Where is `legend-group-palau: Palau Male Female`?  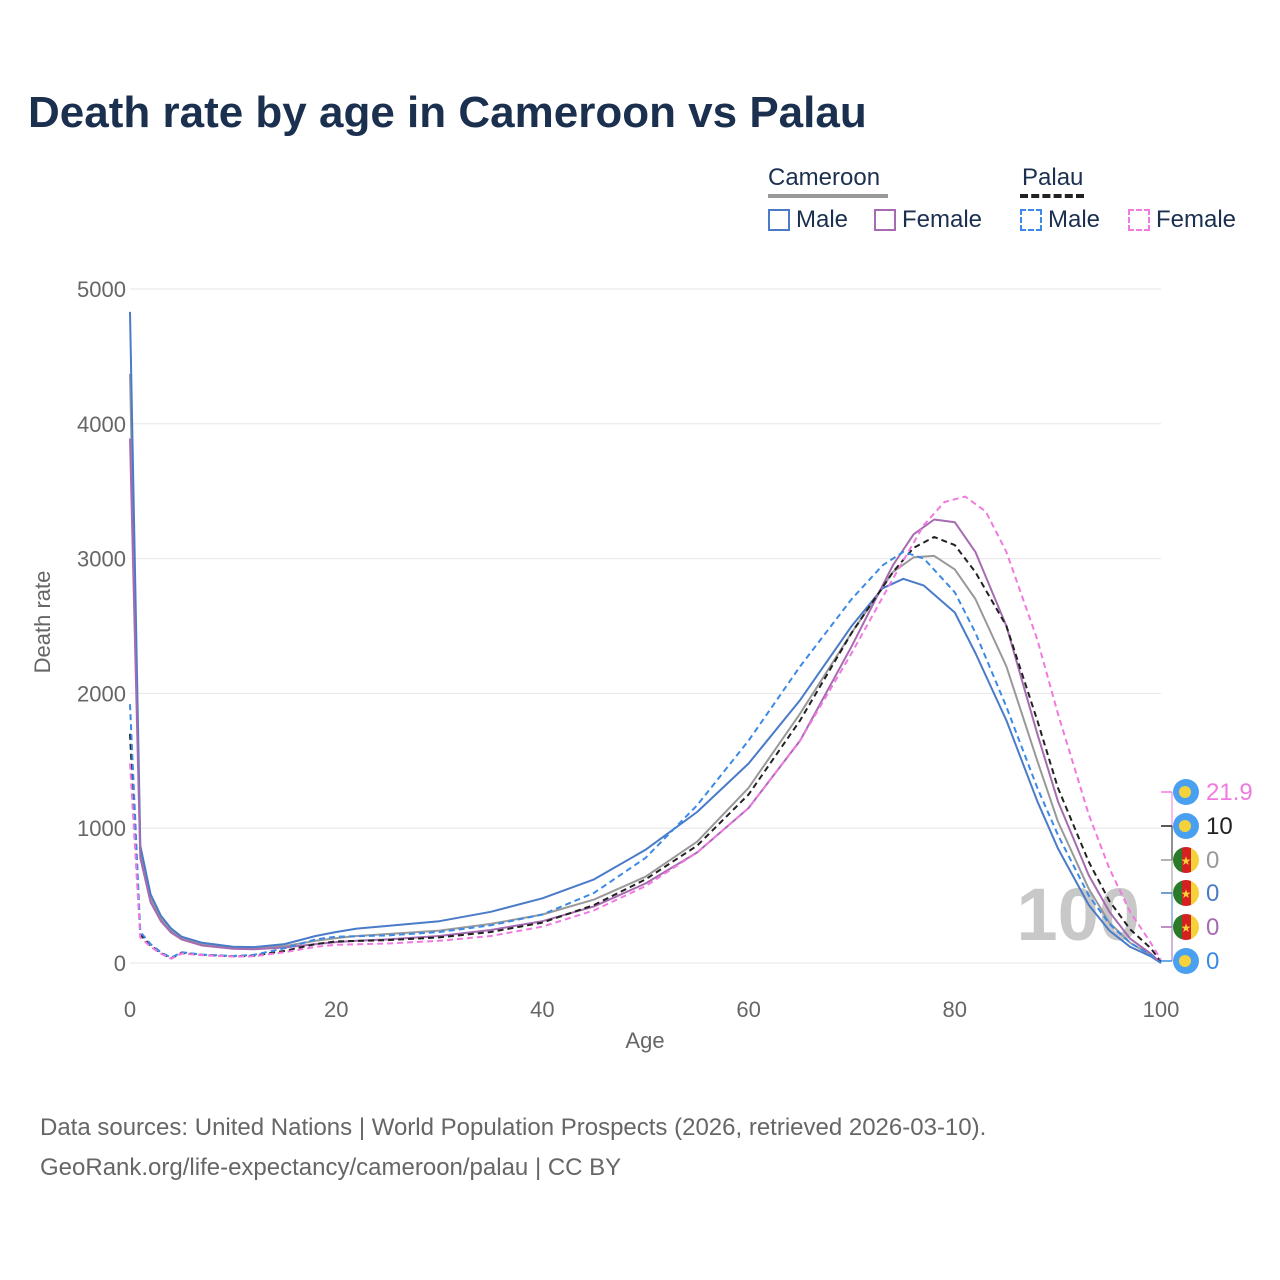
legend-group-palau: Palau Male Female is located at coordinates (1140, 204).